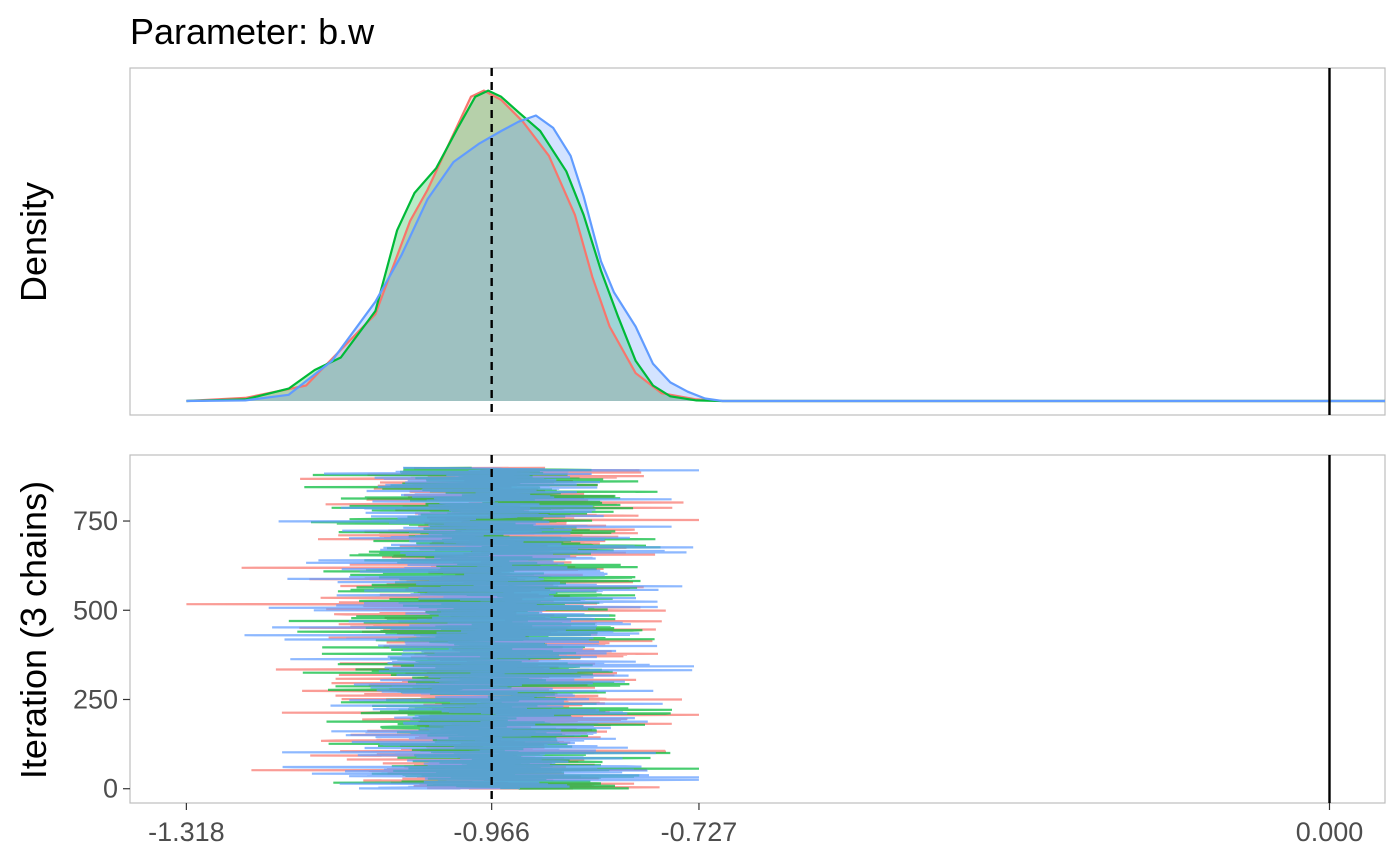  What do you see at coordinates (101, 655) in the screenshot?
I see `trace-y-ticks: 0 250 500 750` at bounding box center [101, 655].